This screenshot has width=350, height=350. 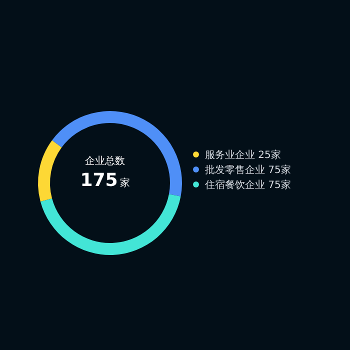 What do you see at coordinates (125, 183) in the screenshot?
I see `text: 家` at bounding box center [125, 183].